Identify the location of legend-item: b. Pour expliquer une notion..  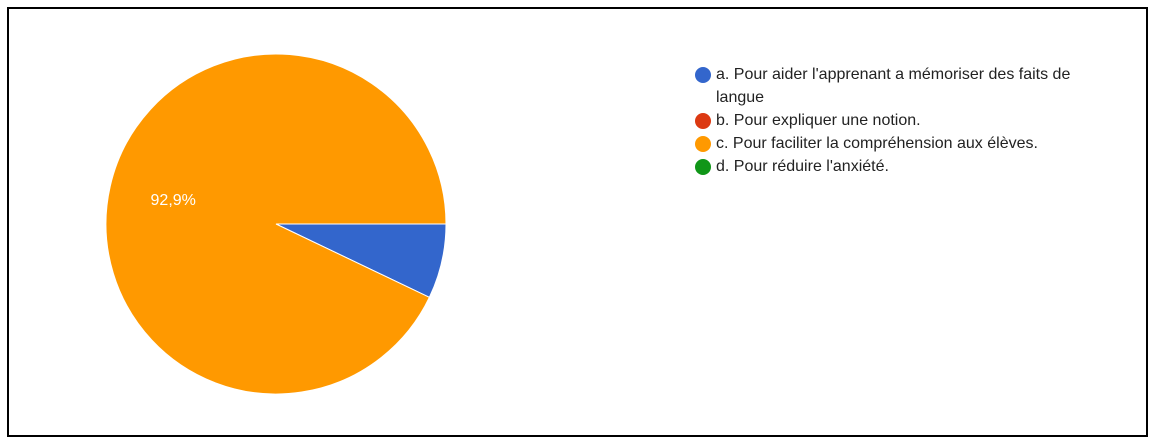
(898, 120).